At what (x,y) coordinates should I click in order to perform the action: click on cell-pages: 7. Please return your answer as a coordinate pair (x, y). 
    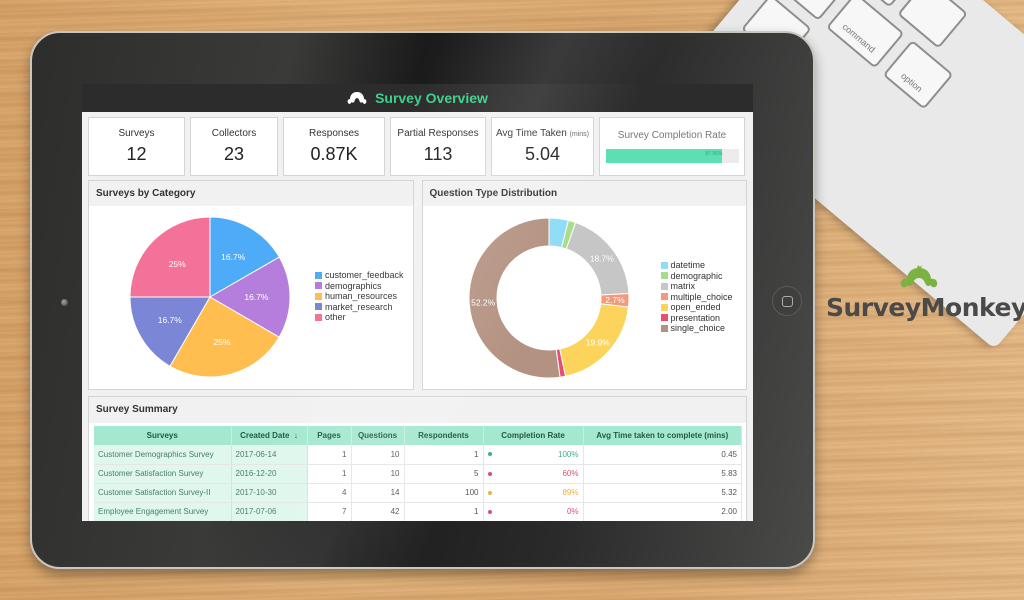
    Looking at the image, I should click on (329, 511).